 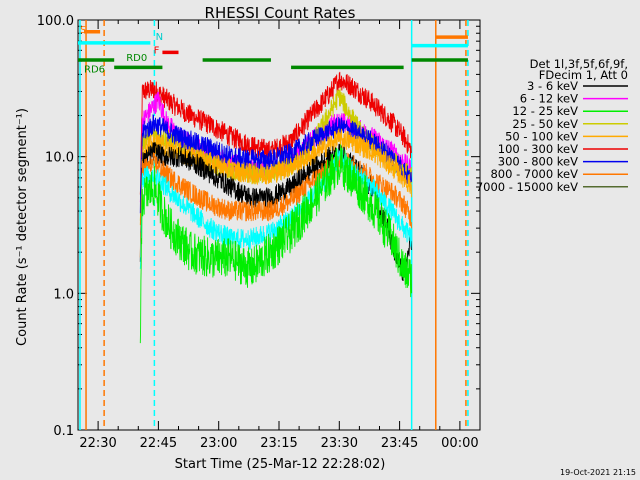 I want to click on y-tick-label: 100.0, so click(x=55, y=21).